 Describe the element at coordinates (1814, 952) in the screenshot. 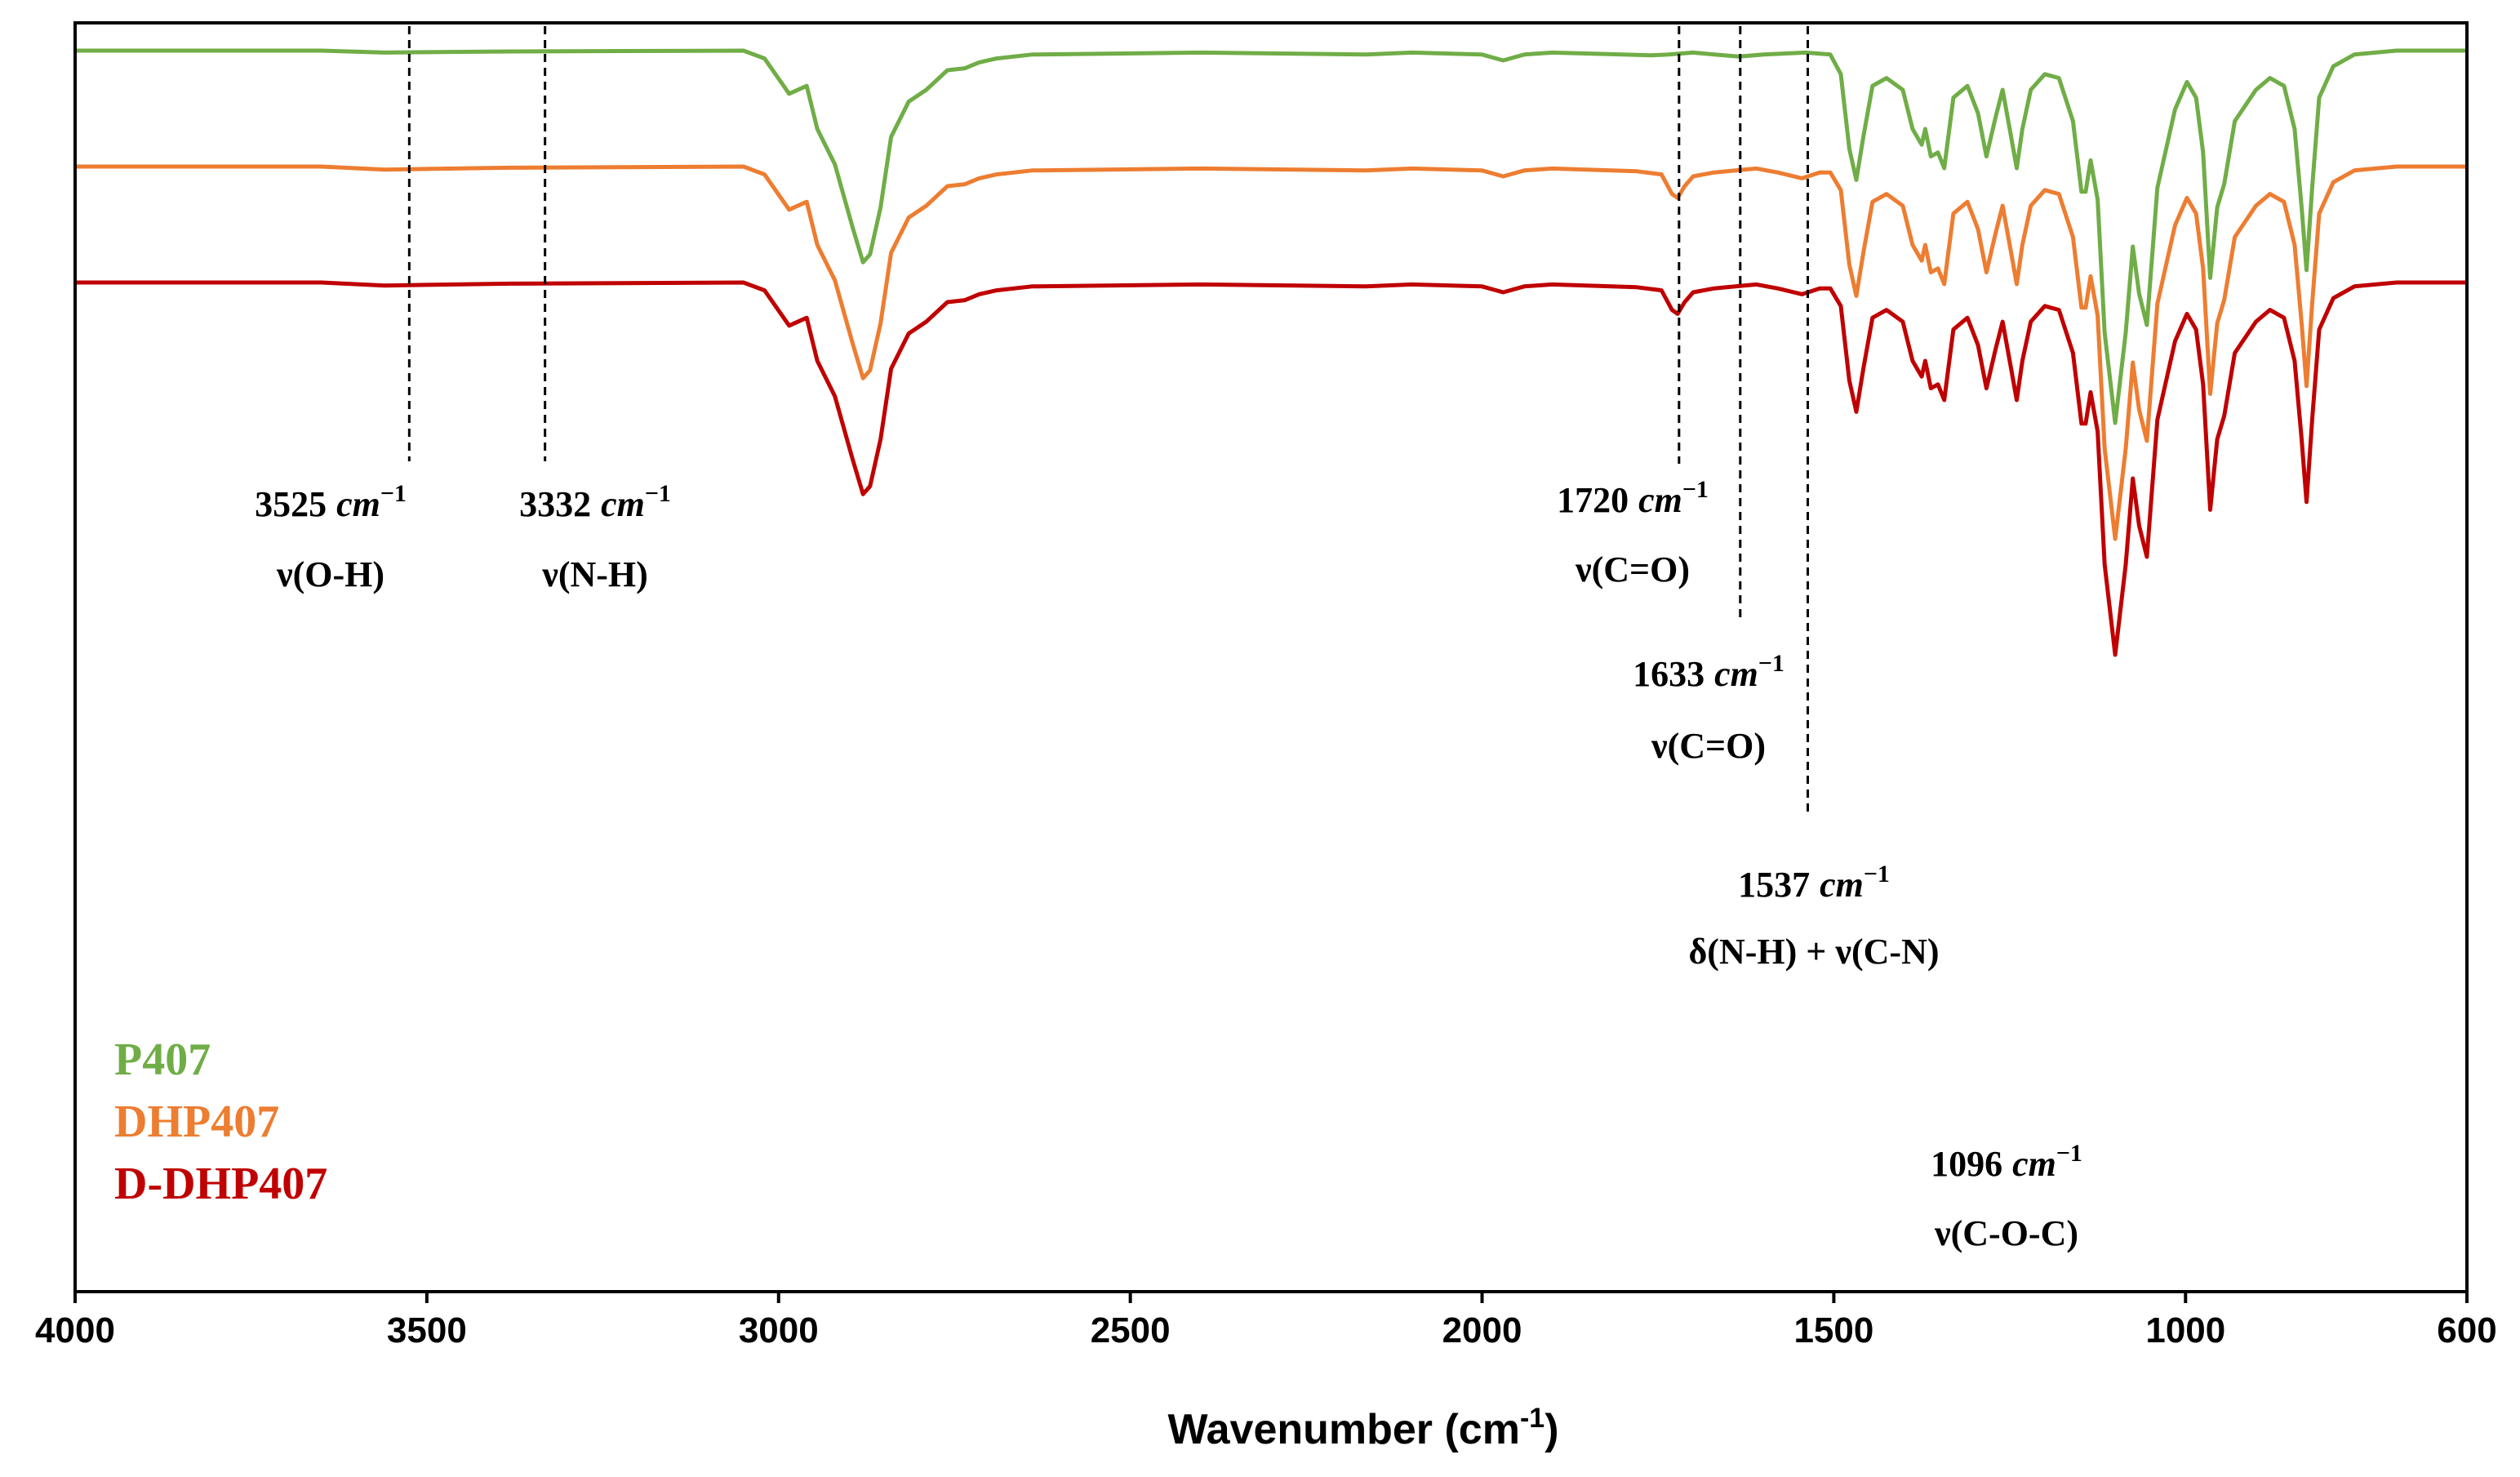

I see `annotation-1537-label: δ(N-H) + ν(C-N)` at that location.